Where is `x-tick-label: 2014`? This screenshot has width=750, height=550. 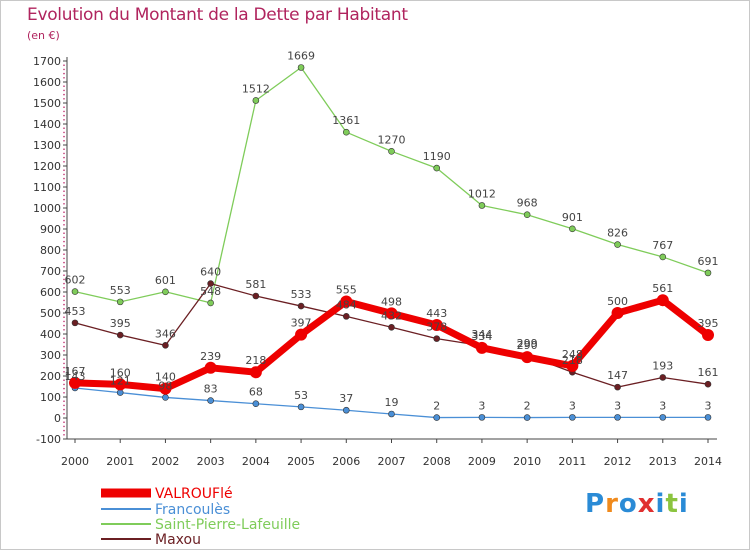 x-tick-label: 2014 is located at coordinates (708, 461).